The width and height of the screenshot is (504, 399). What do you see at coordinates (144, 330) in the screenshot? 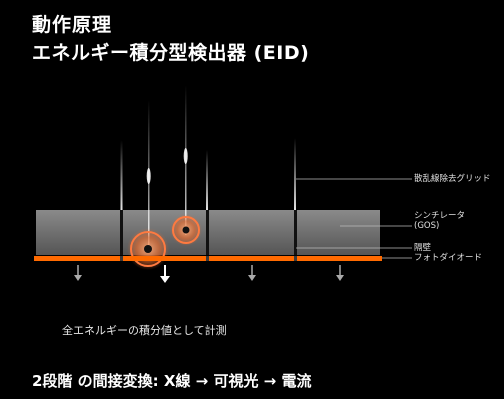
I see `caption: 全エネルギーの積分値として計測` at bounding box center [144, 330].